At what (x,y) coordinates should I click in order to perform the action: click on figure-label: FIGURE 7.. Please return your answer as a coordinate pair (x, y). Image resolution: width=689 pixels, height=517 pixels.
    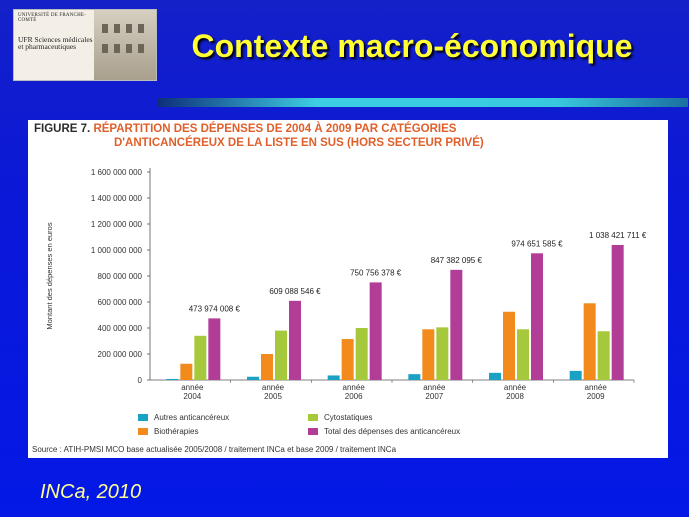
    Looking at the image, I should click on (62, 129).